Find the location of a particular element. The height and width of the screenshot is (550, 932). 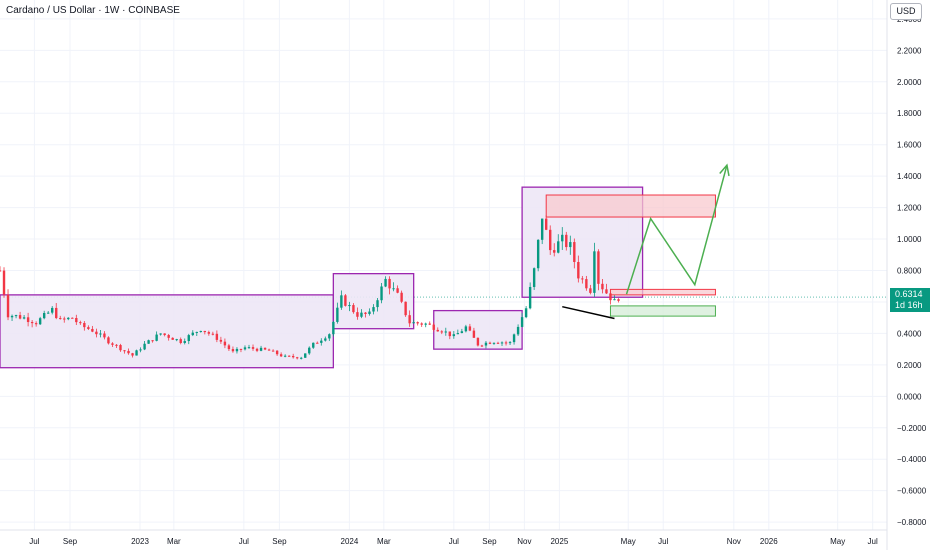

currency-button: USD is located at coordinates (906, 11).